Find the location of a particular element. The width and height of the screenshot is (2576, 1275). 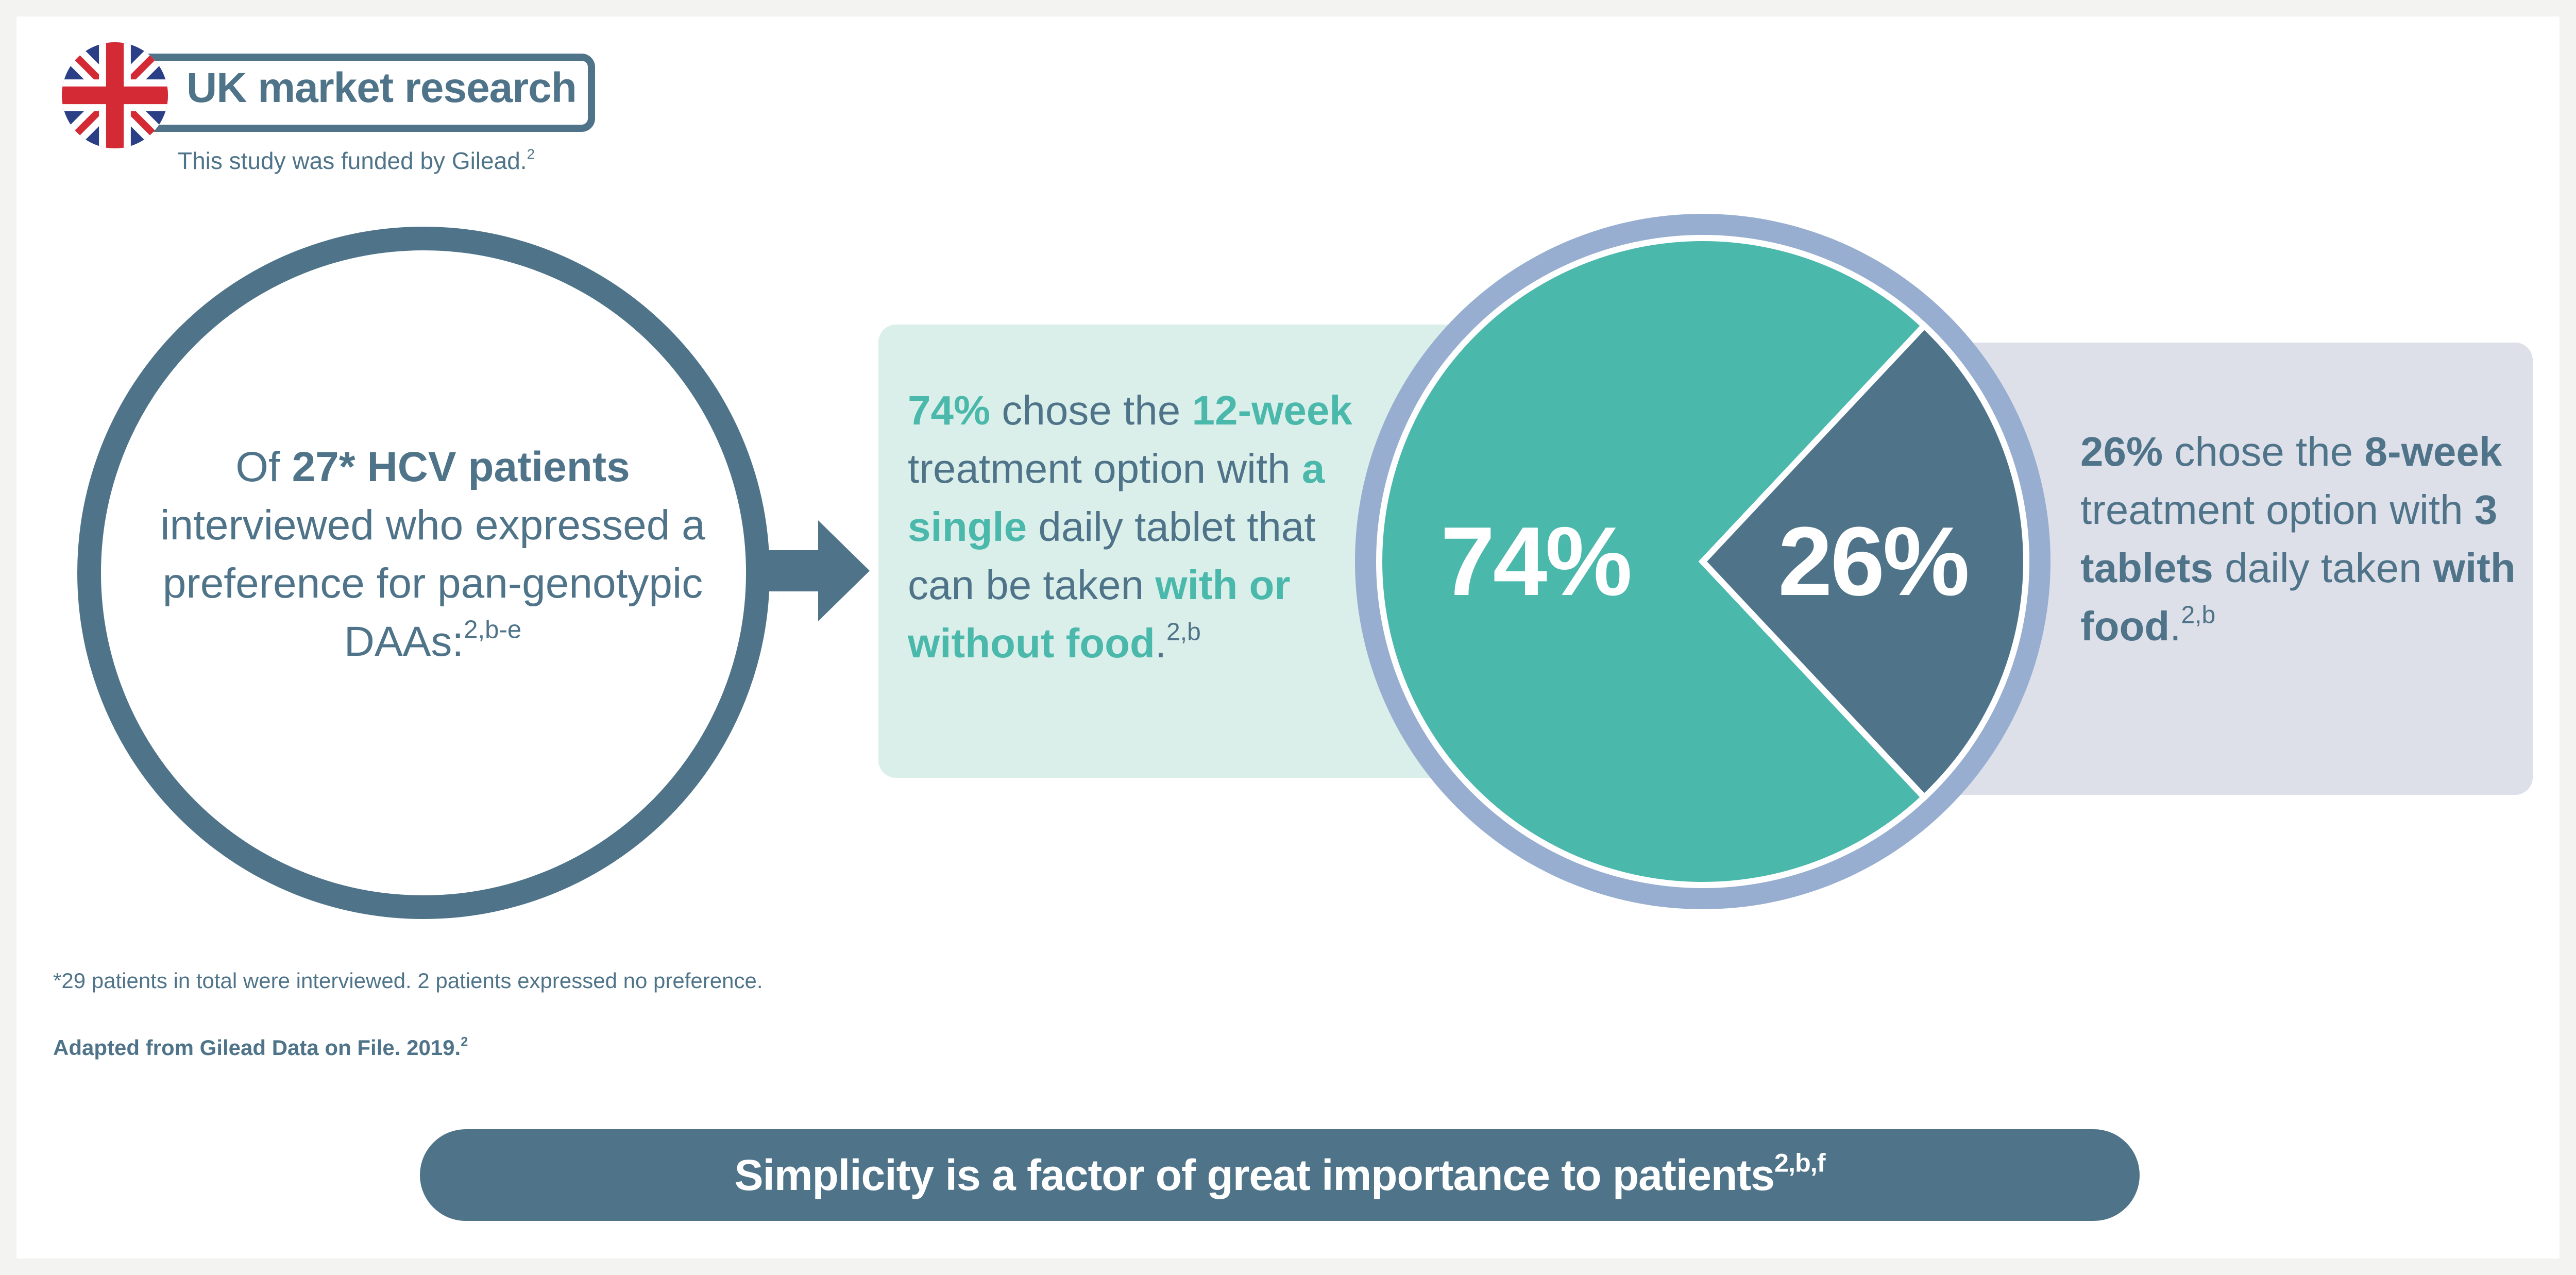

source-note: Adapted from Gilead Data on File. 2019.2 is located at coordinates (260, 1047).